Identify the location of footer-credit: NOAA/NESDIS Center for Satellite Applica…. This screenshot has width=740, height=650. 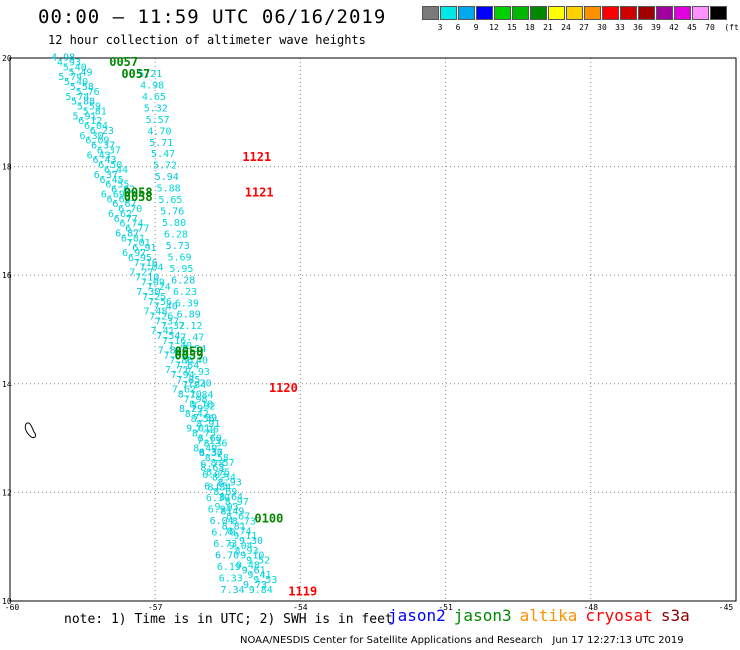
(462, 640).